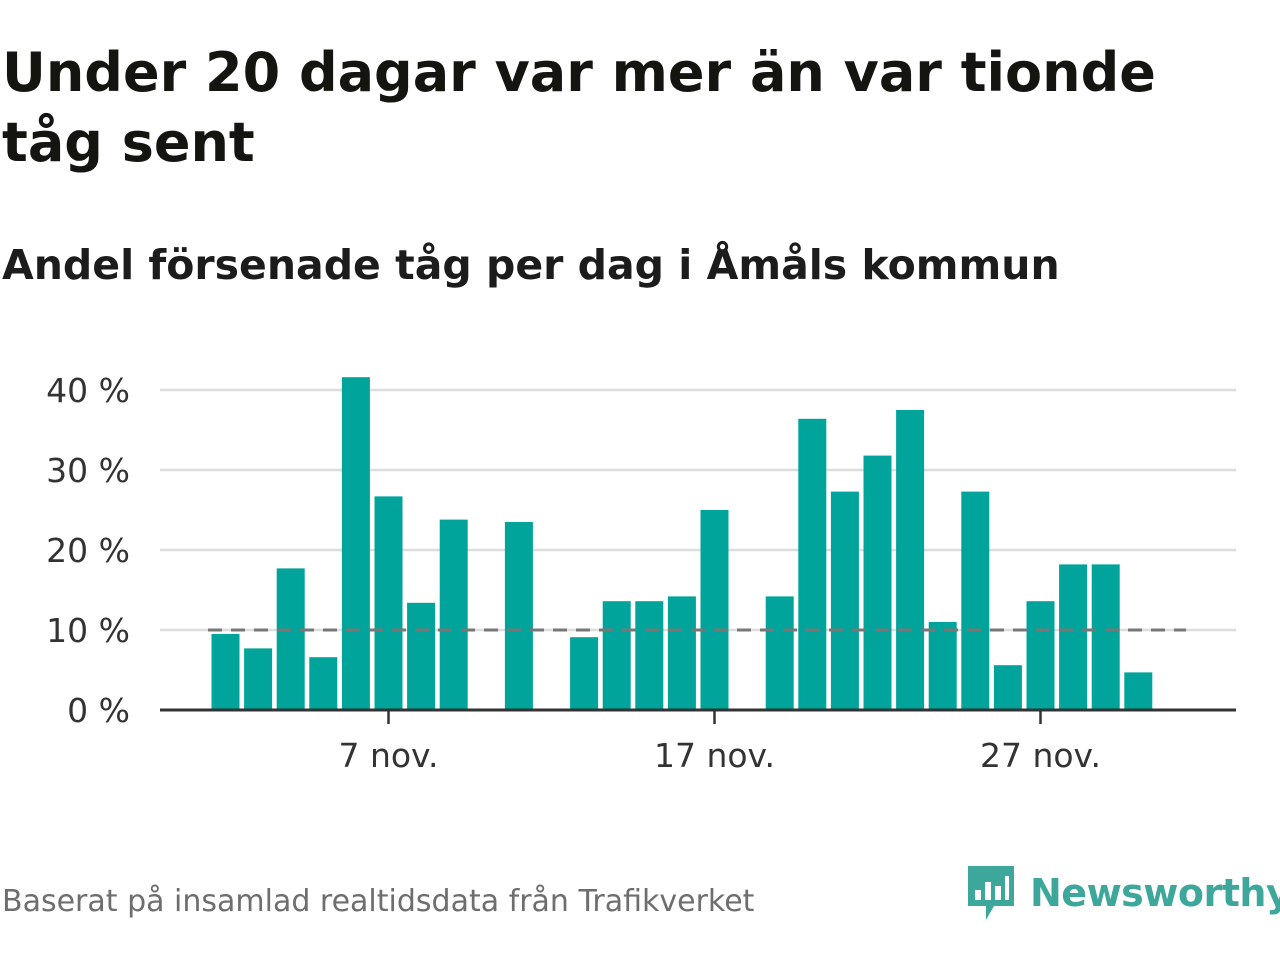 The image size is (1280, 960). What do you see at coordinates (714, 755) in the screenshot?
I see `x-tick-label: 17 nov.` at bounding box center [714, 755].